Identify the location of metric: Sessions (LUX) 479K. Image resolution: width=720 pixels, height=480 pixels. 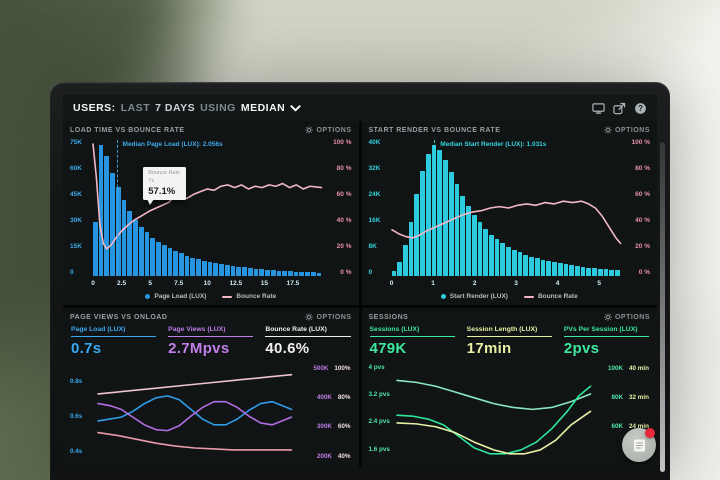
(412, 341).